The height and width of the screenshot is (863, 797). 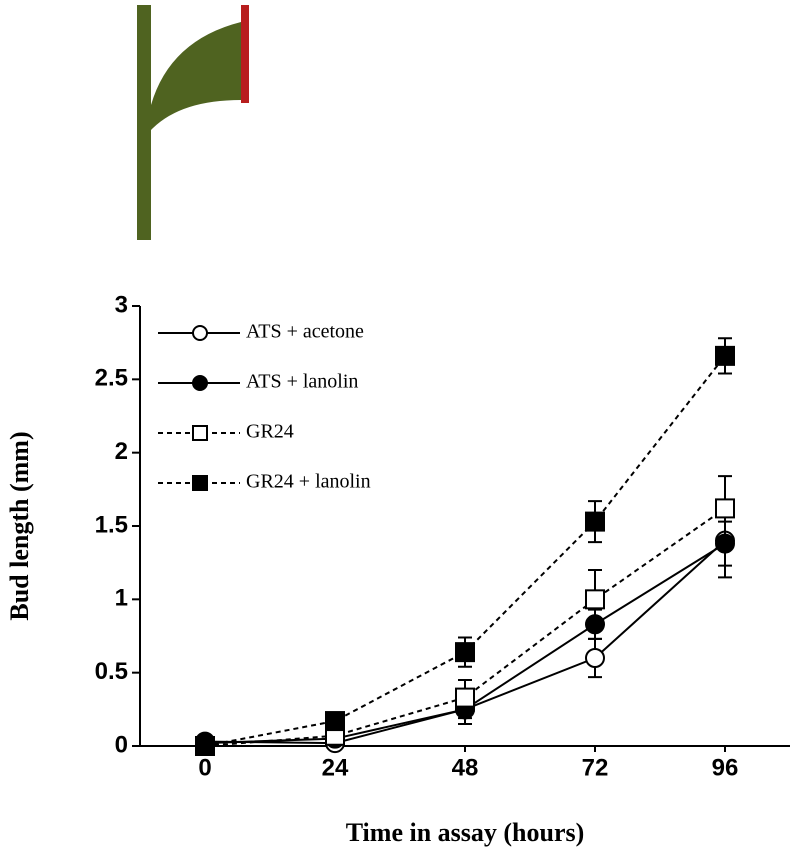 I want to click on x-axis-title: Time in assay (hours), so click(x=465, y=832).